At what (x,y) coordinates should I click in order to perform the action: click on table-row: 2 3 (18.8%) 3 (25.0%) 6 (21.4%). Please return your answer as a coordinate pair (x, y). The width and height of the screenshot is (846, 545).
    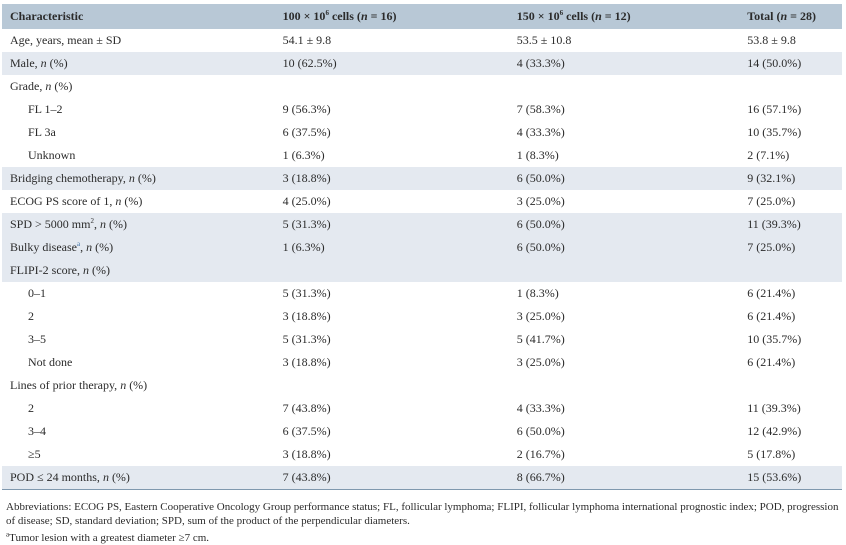
    Looking at the image, I should click on (422, 316).